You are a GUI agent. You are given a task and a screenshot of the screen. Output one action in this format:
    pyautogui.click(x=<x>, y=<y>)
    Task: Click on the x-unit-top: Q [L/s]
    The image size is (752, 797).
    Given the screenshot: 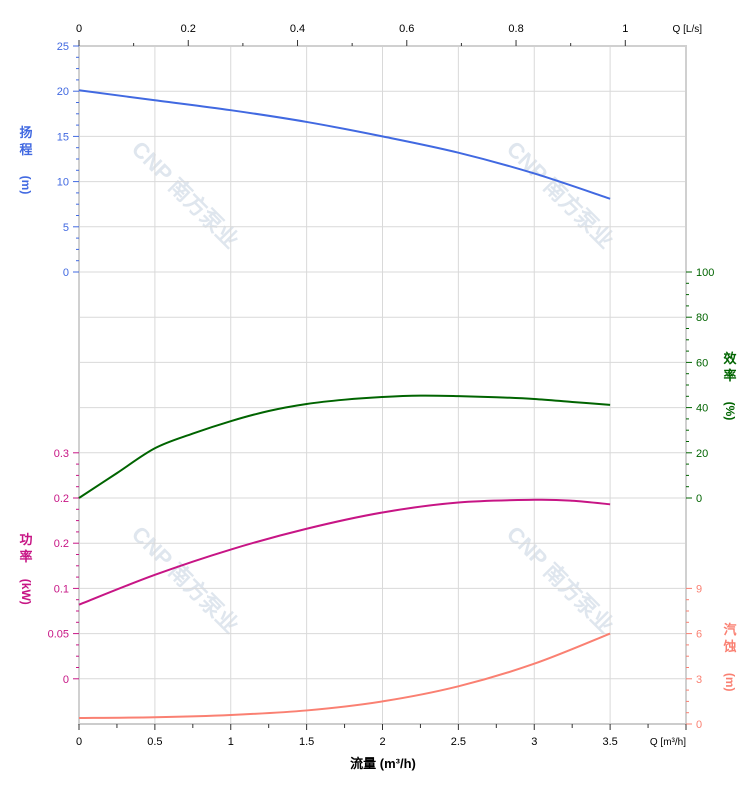 What is the action you would take?
    pyautogui.click(x=688, y=29)
    